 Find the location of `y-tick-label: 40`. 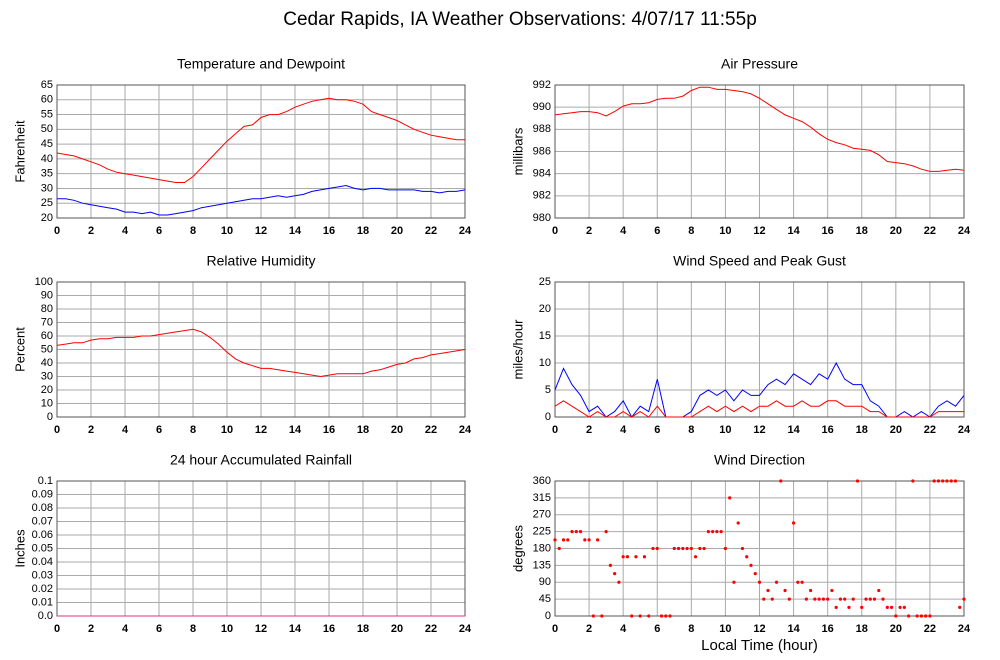

y-tick-label: 40 is located at coordinates (47, 363).